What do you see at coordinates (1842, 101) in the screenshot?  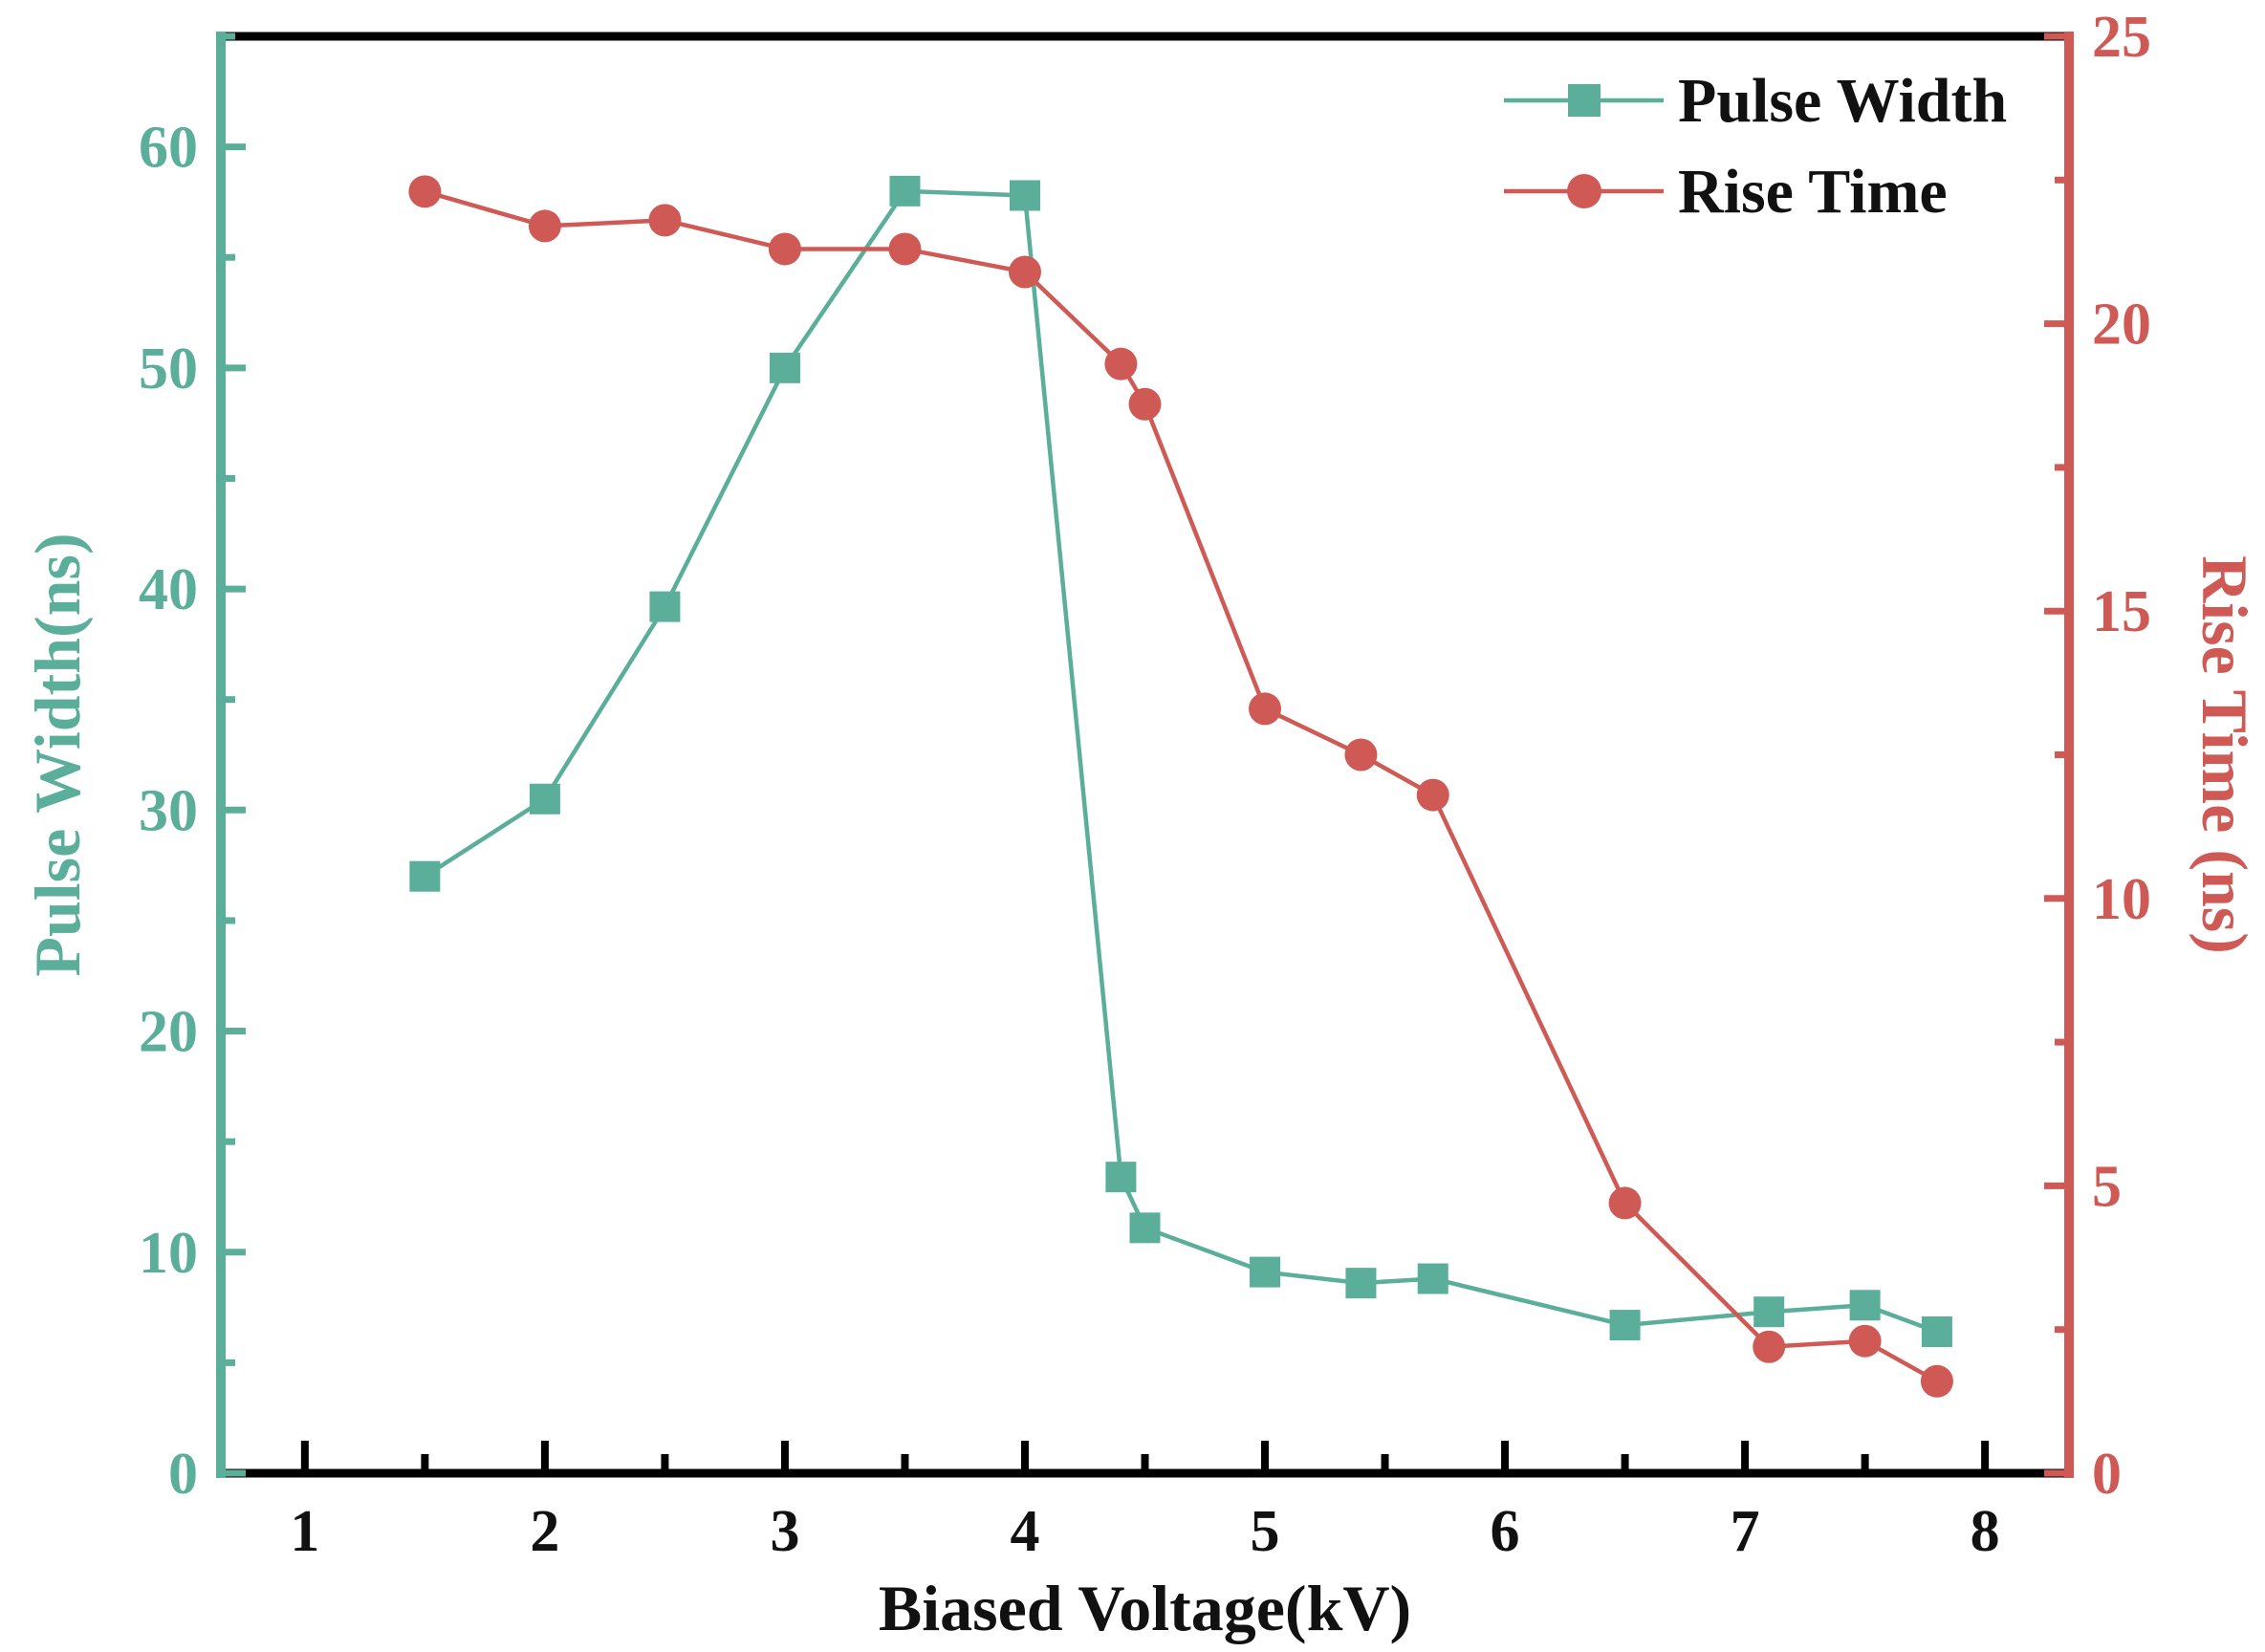 I see `pulse-width-legend-label: Pulse Width` at bounding box center [1842, 101].